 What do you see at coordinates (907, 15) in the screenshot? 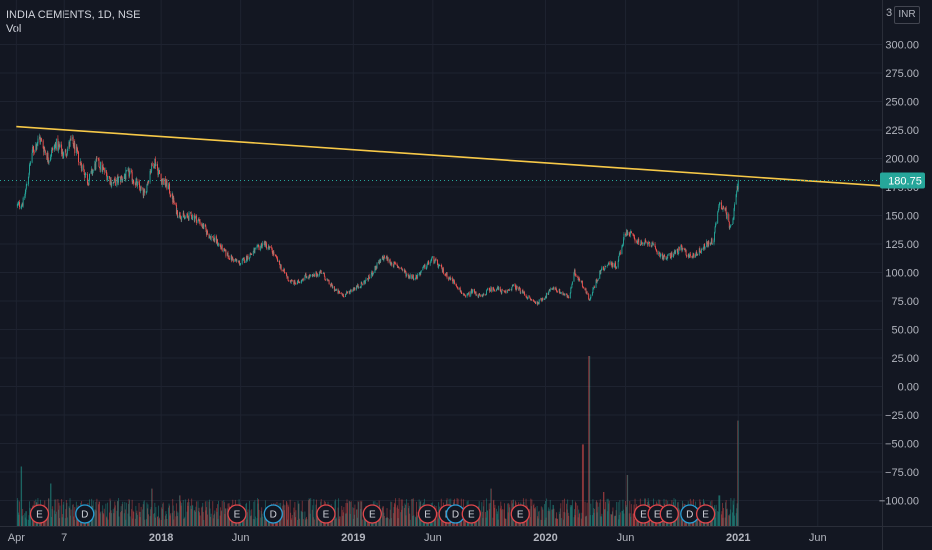
I see `currency-button: INR` at bounding box center [907, 15].